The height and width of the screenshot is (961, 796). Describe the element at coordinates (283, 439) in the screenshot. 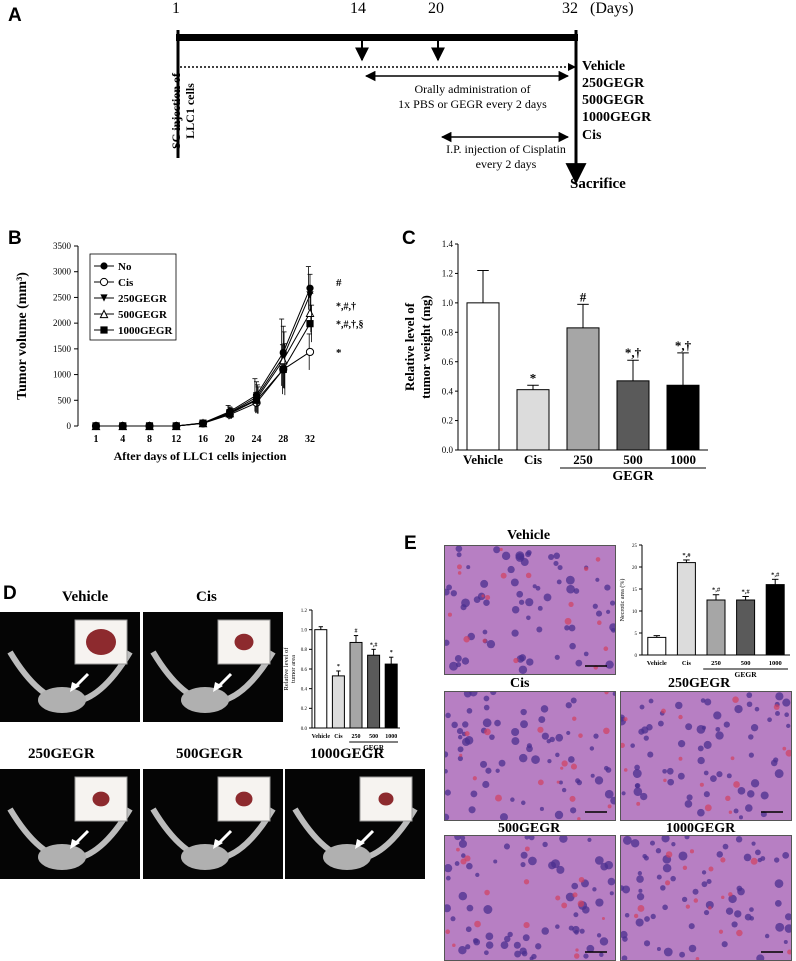

I see `x-tick-label: 28` at that location.